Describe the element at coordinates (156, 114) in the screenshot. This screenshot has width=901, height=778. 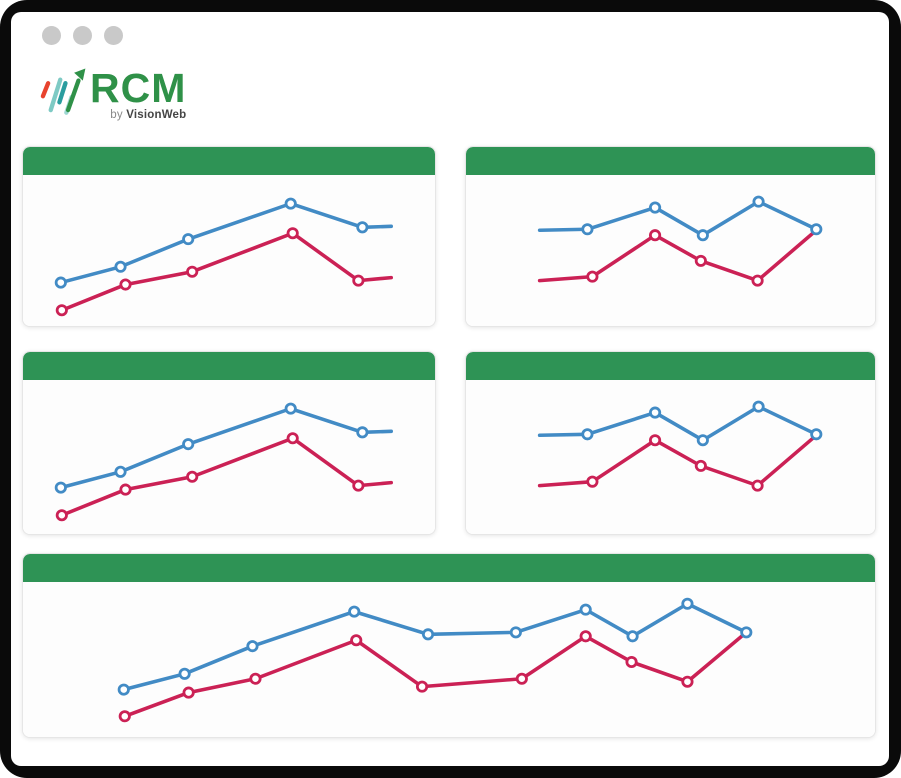
I see `logo-tagline-name: VisionWeb` at that location.